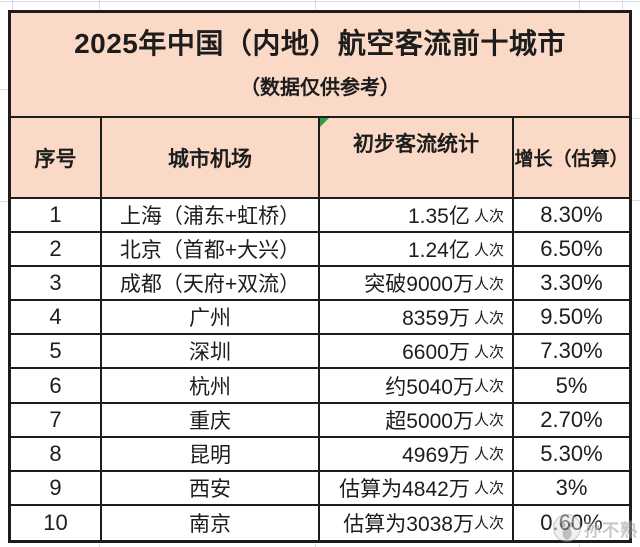 Image resolution: width=640 pixels, height=547 pixels. I want to click on growth-cell: 3%, so click(571, 488).